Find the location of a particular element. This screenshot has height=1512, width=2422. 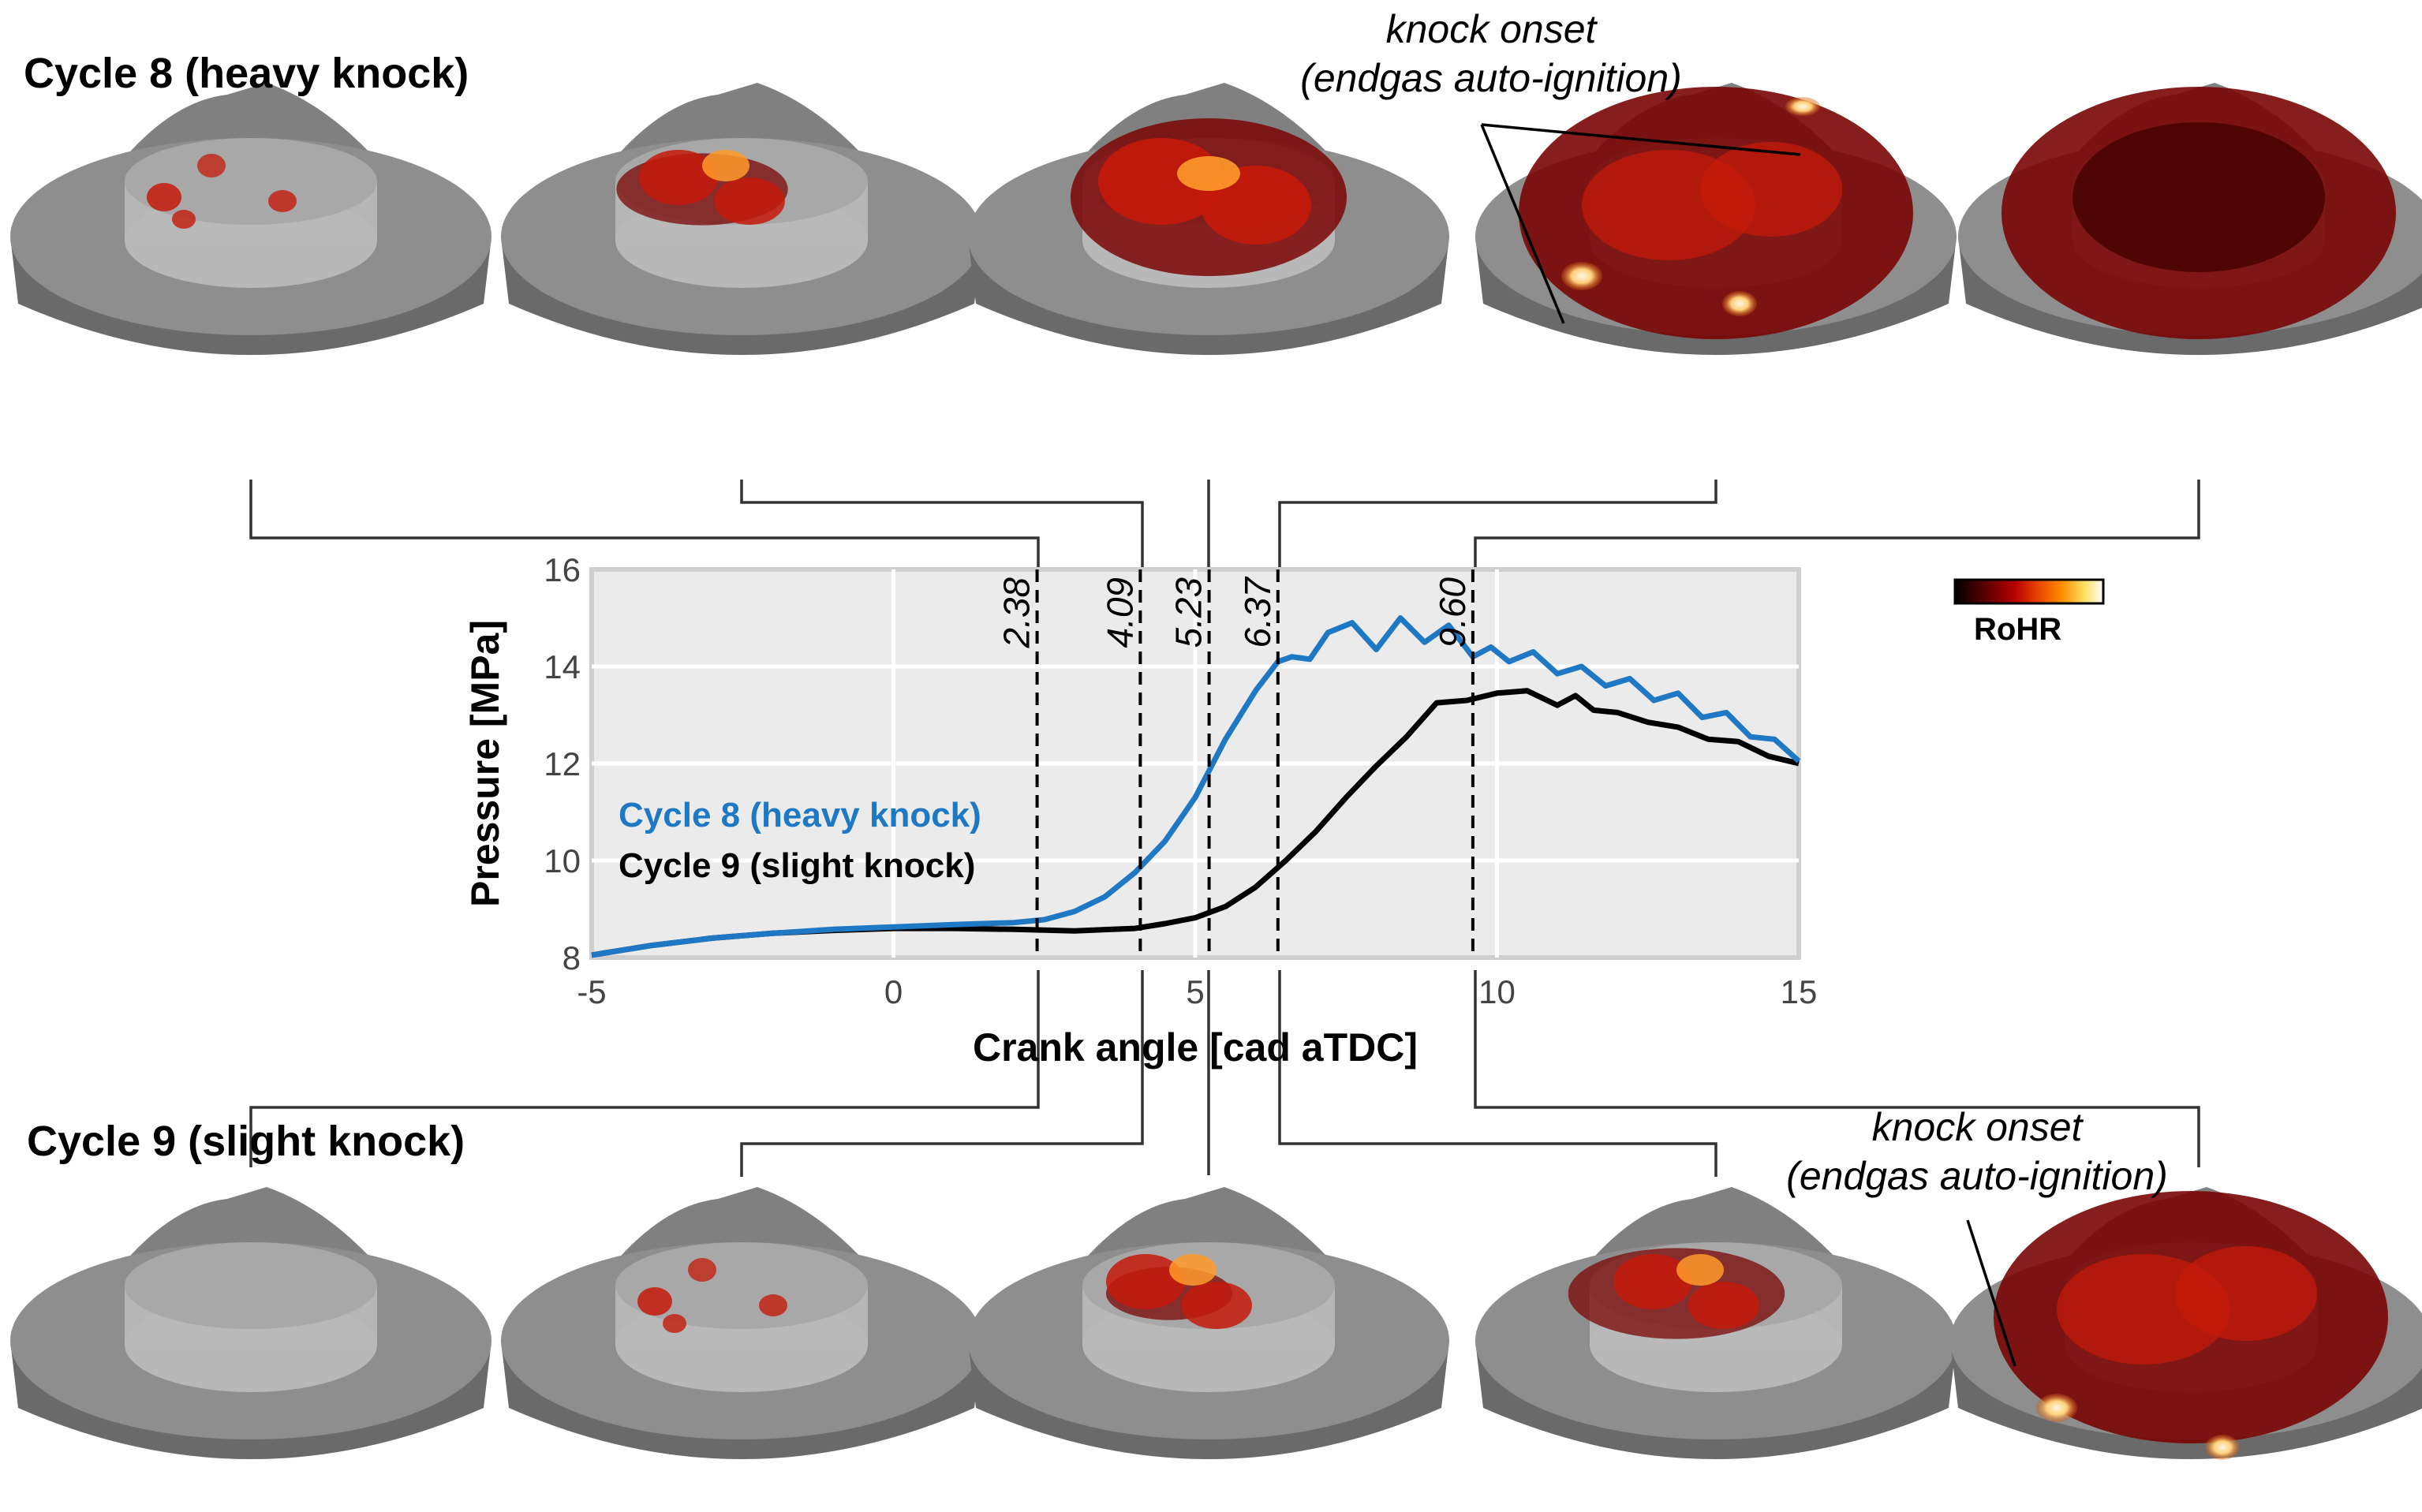

x-tick-label-0: -5 is located at coordinates (591, 991).